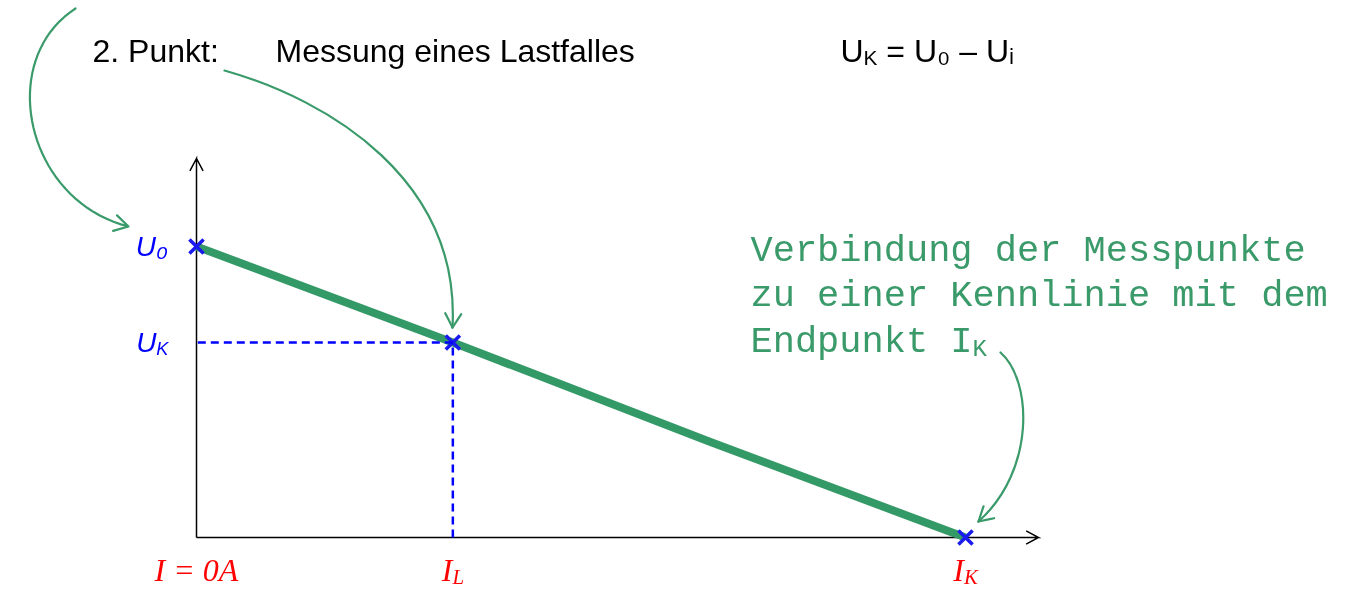 Image resolution: width=1351 pixels, height=589 pixels. I want to click on text: Messung eines Lastfalles, so click(455, 50).